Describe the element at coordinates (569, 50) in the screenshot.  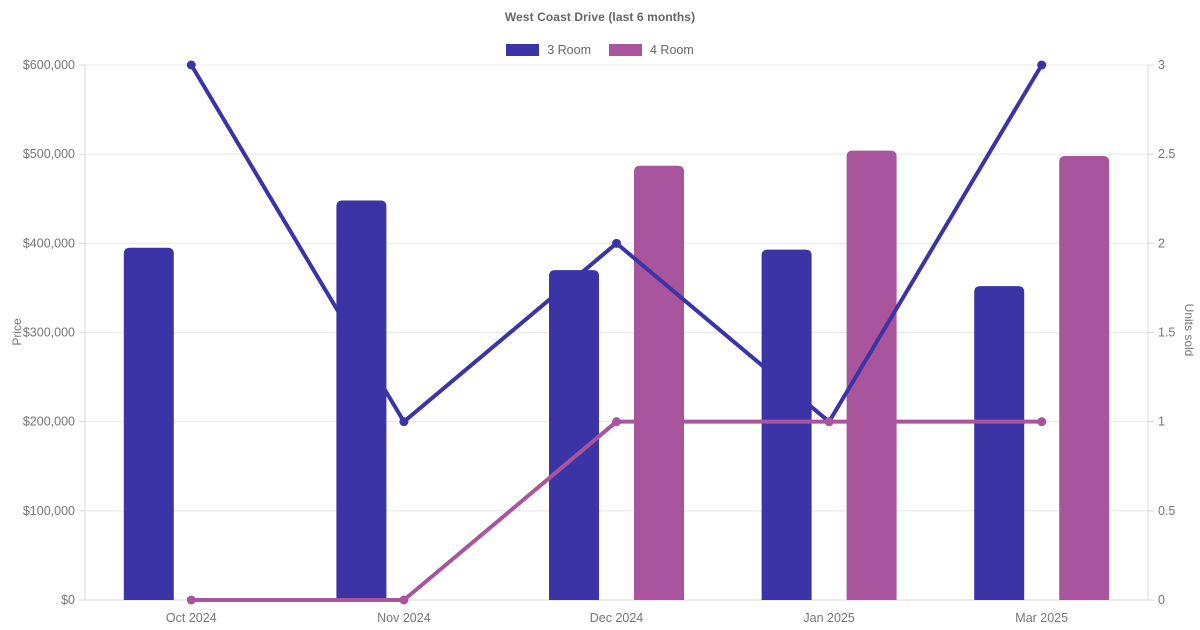
I see `legend-label-3-room: 3 Room` at that location.